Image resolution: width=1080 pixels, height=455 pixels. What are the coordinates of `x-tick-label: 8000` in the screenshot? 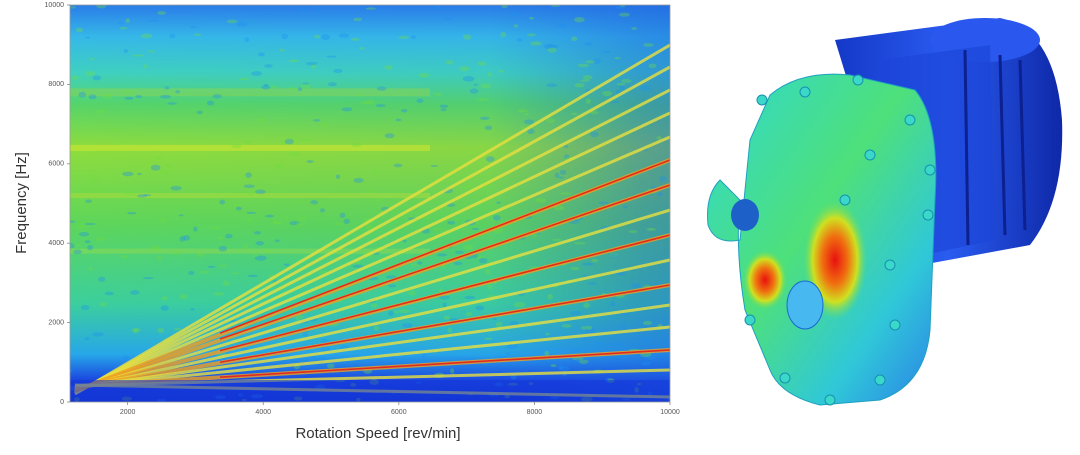 It's located at (535, 412).